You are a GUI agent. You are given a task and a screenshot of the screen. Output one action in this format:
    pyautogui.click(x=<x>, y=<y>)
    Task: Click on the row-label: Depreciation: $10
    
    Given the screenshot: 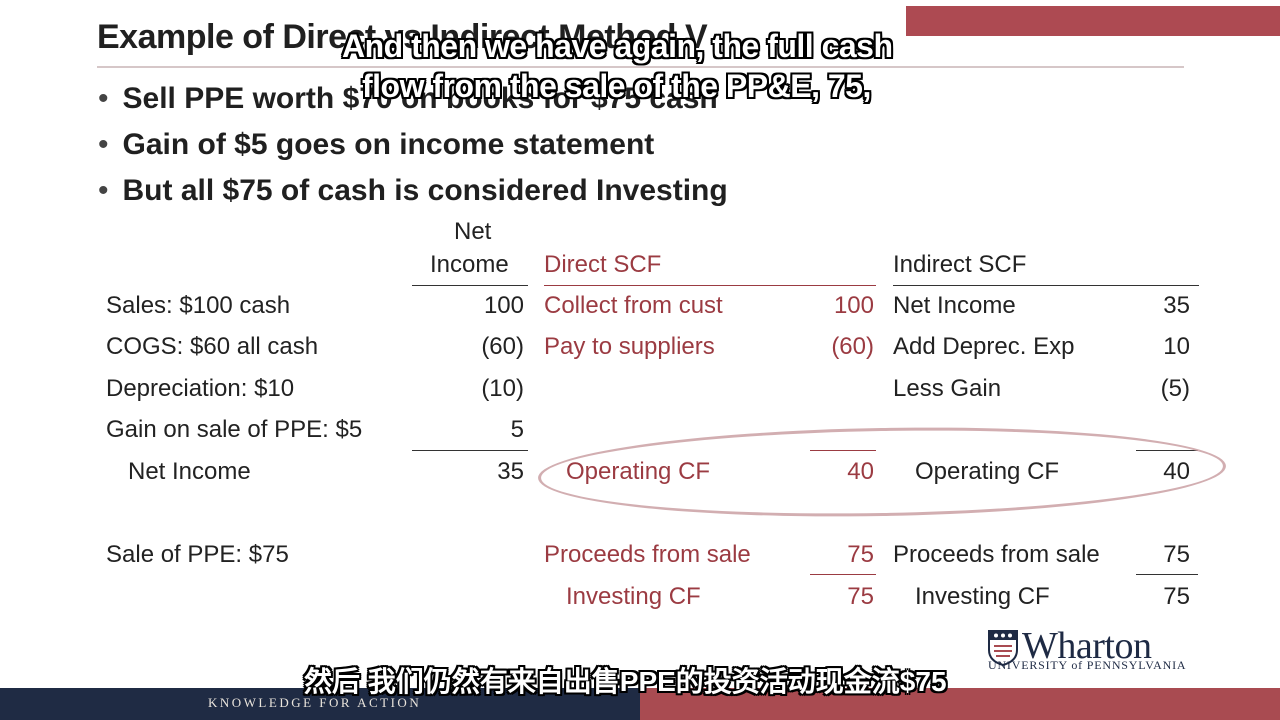 What is the action you would take?
    pyautogui.click(x=200, y=388)
    